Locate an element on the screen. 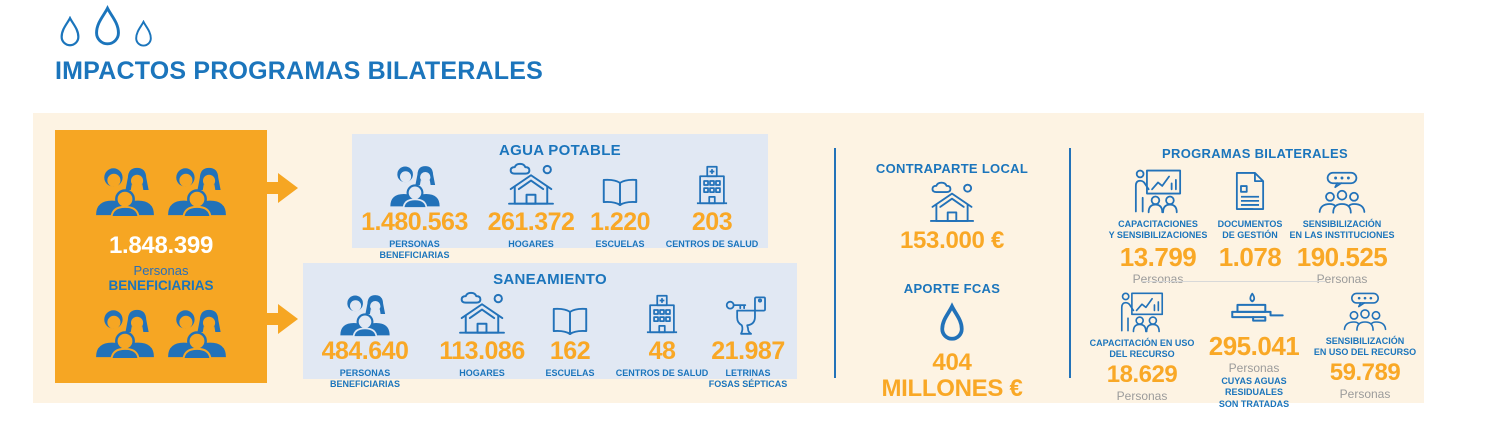  stat-value: 1.480.563 is located at coordinates (414, 222).